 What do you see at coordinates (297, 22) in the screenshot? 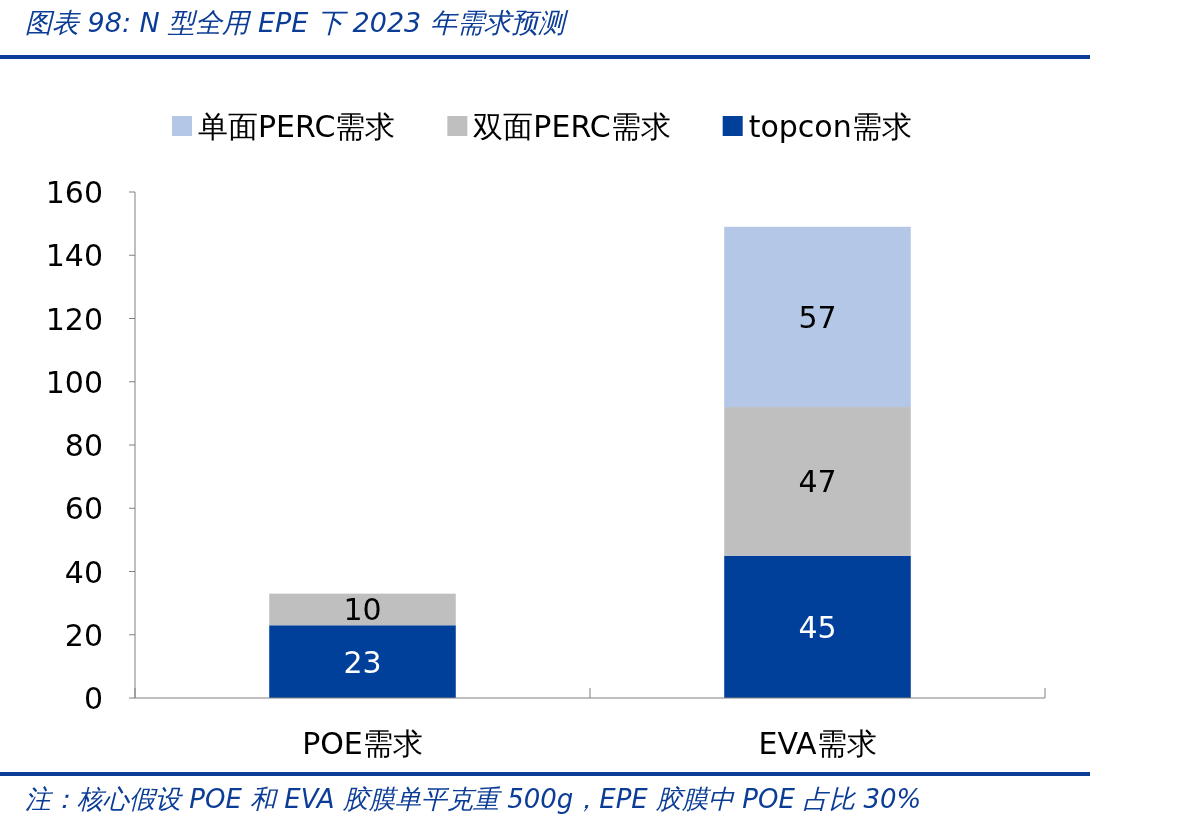
I see `chart-title: 图表 98: N 型全用 EPE 下 2023 年需求预测` at bounding box center [297, 22].